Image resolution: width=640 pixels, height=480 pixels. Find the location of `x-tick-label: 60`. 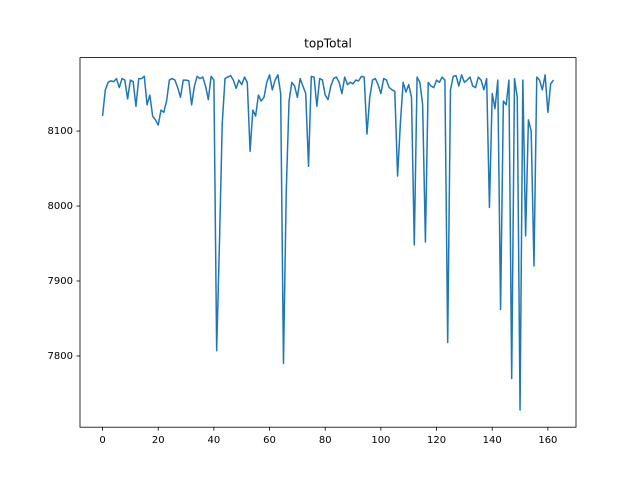

x-tick-label: 60 is located at coordinates (269, 440).